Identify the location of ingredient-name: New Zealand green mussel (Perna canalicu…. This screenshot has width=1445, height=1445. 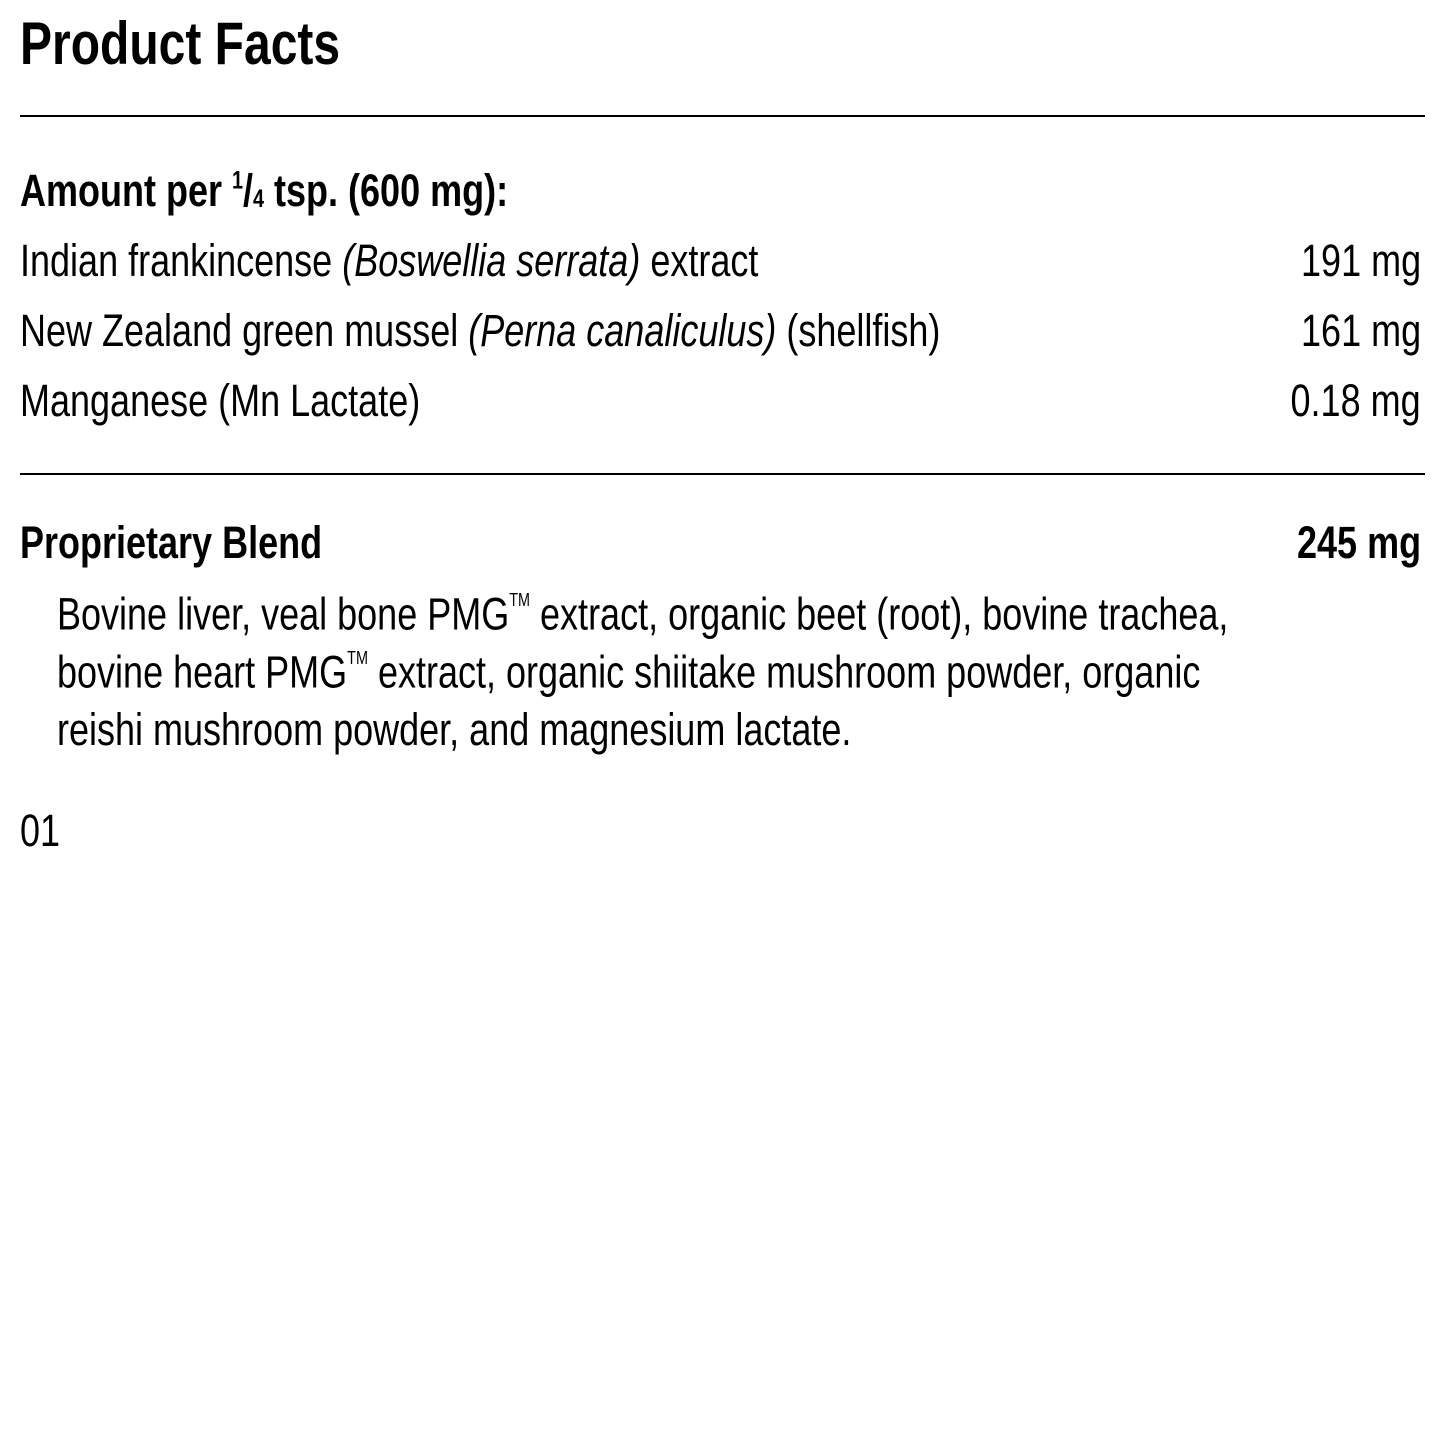
(480, 330).